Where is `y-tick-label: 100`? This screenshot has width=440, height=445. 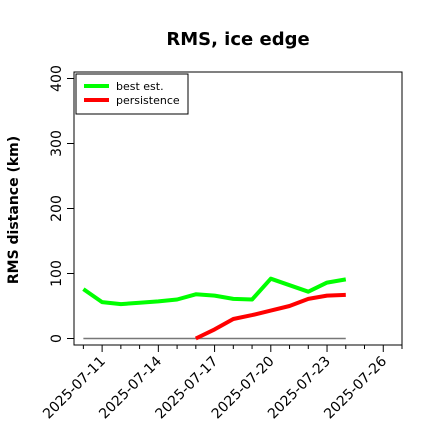 y-tick-label: 100 is located at coordinates (57, 273).